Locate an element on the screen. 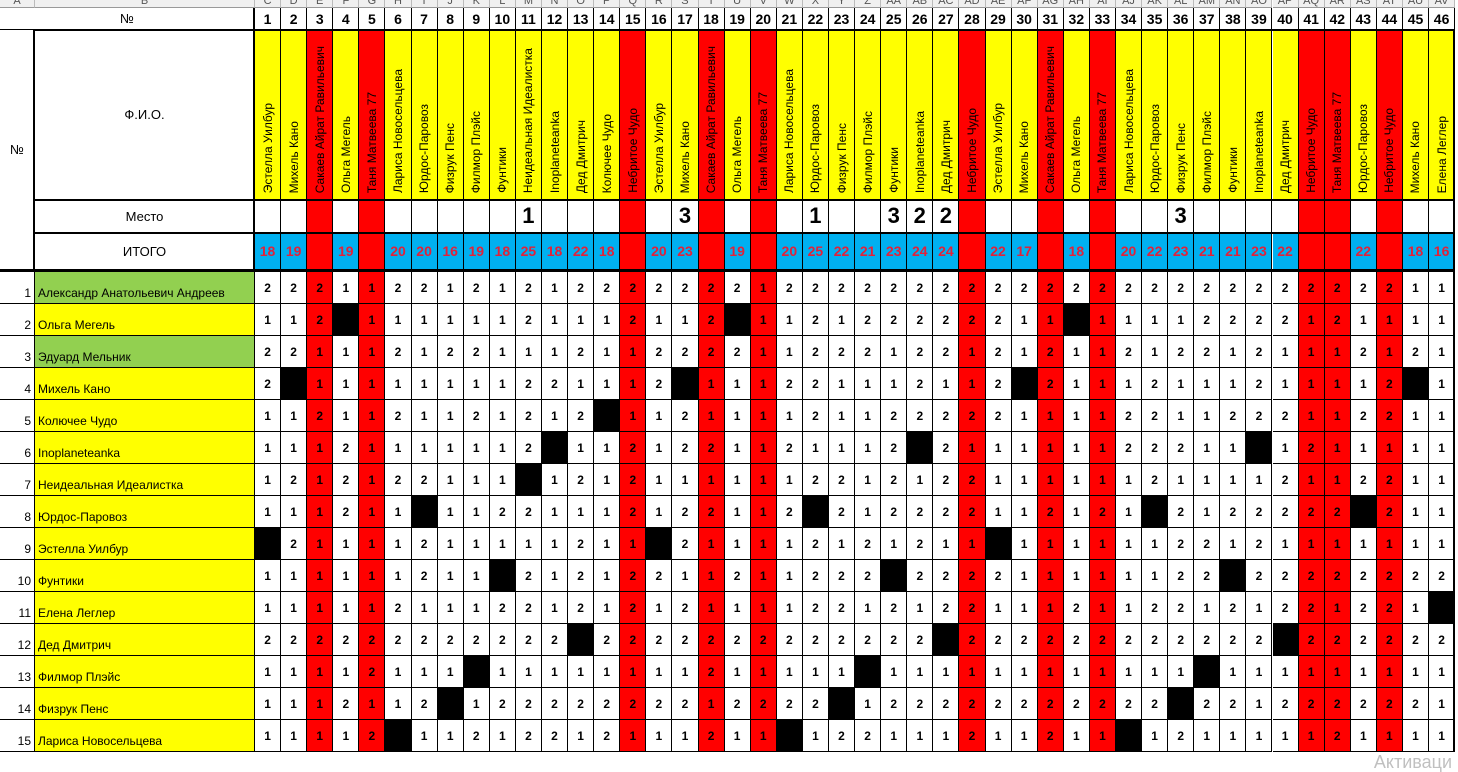  row-participant-name: Эстелла Уилбур is located at coordinates (145, 544).